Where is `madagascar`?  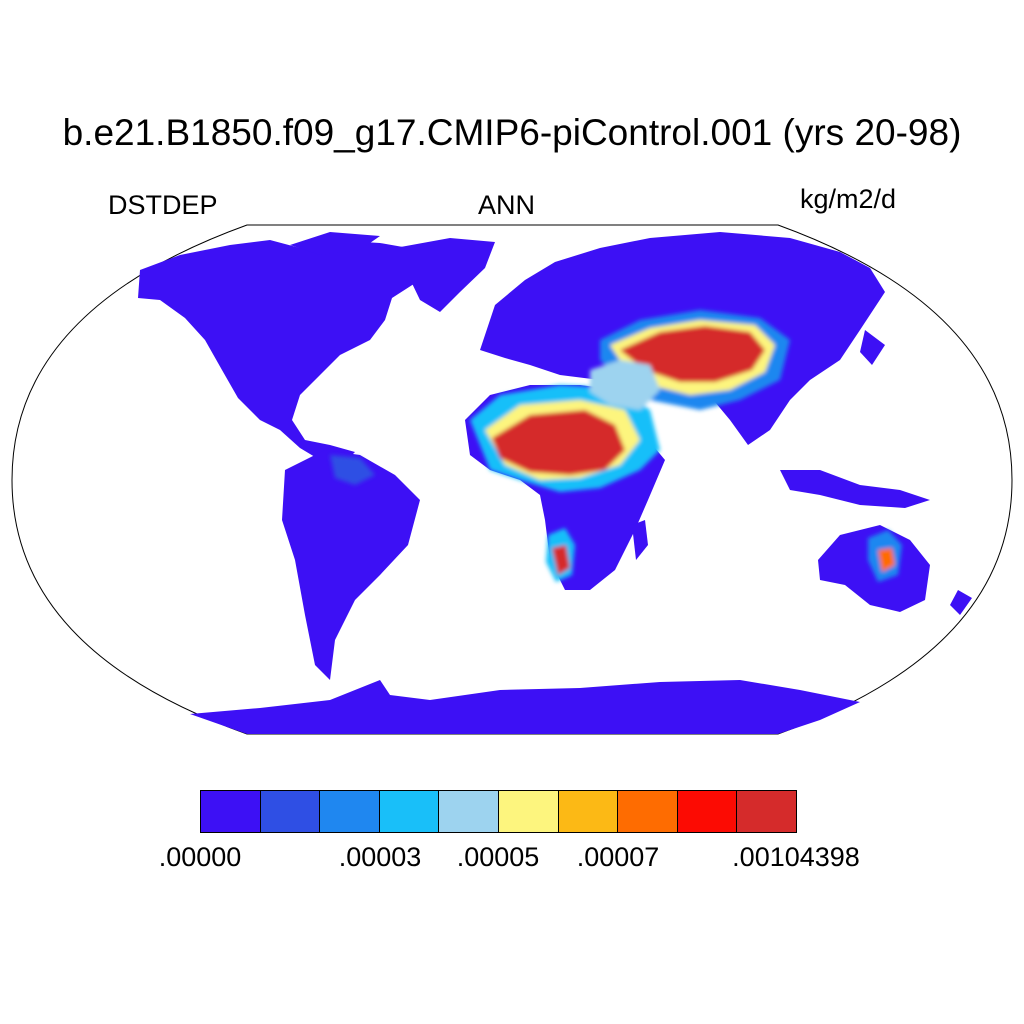
madagascar is located at coordinates (640, 540).